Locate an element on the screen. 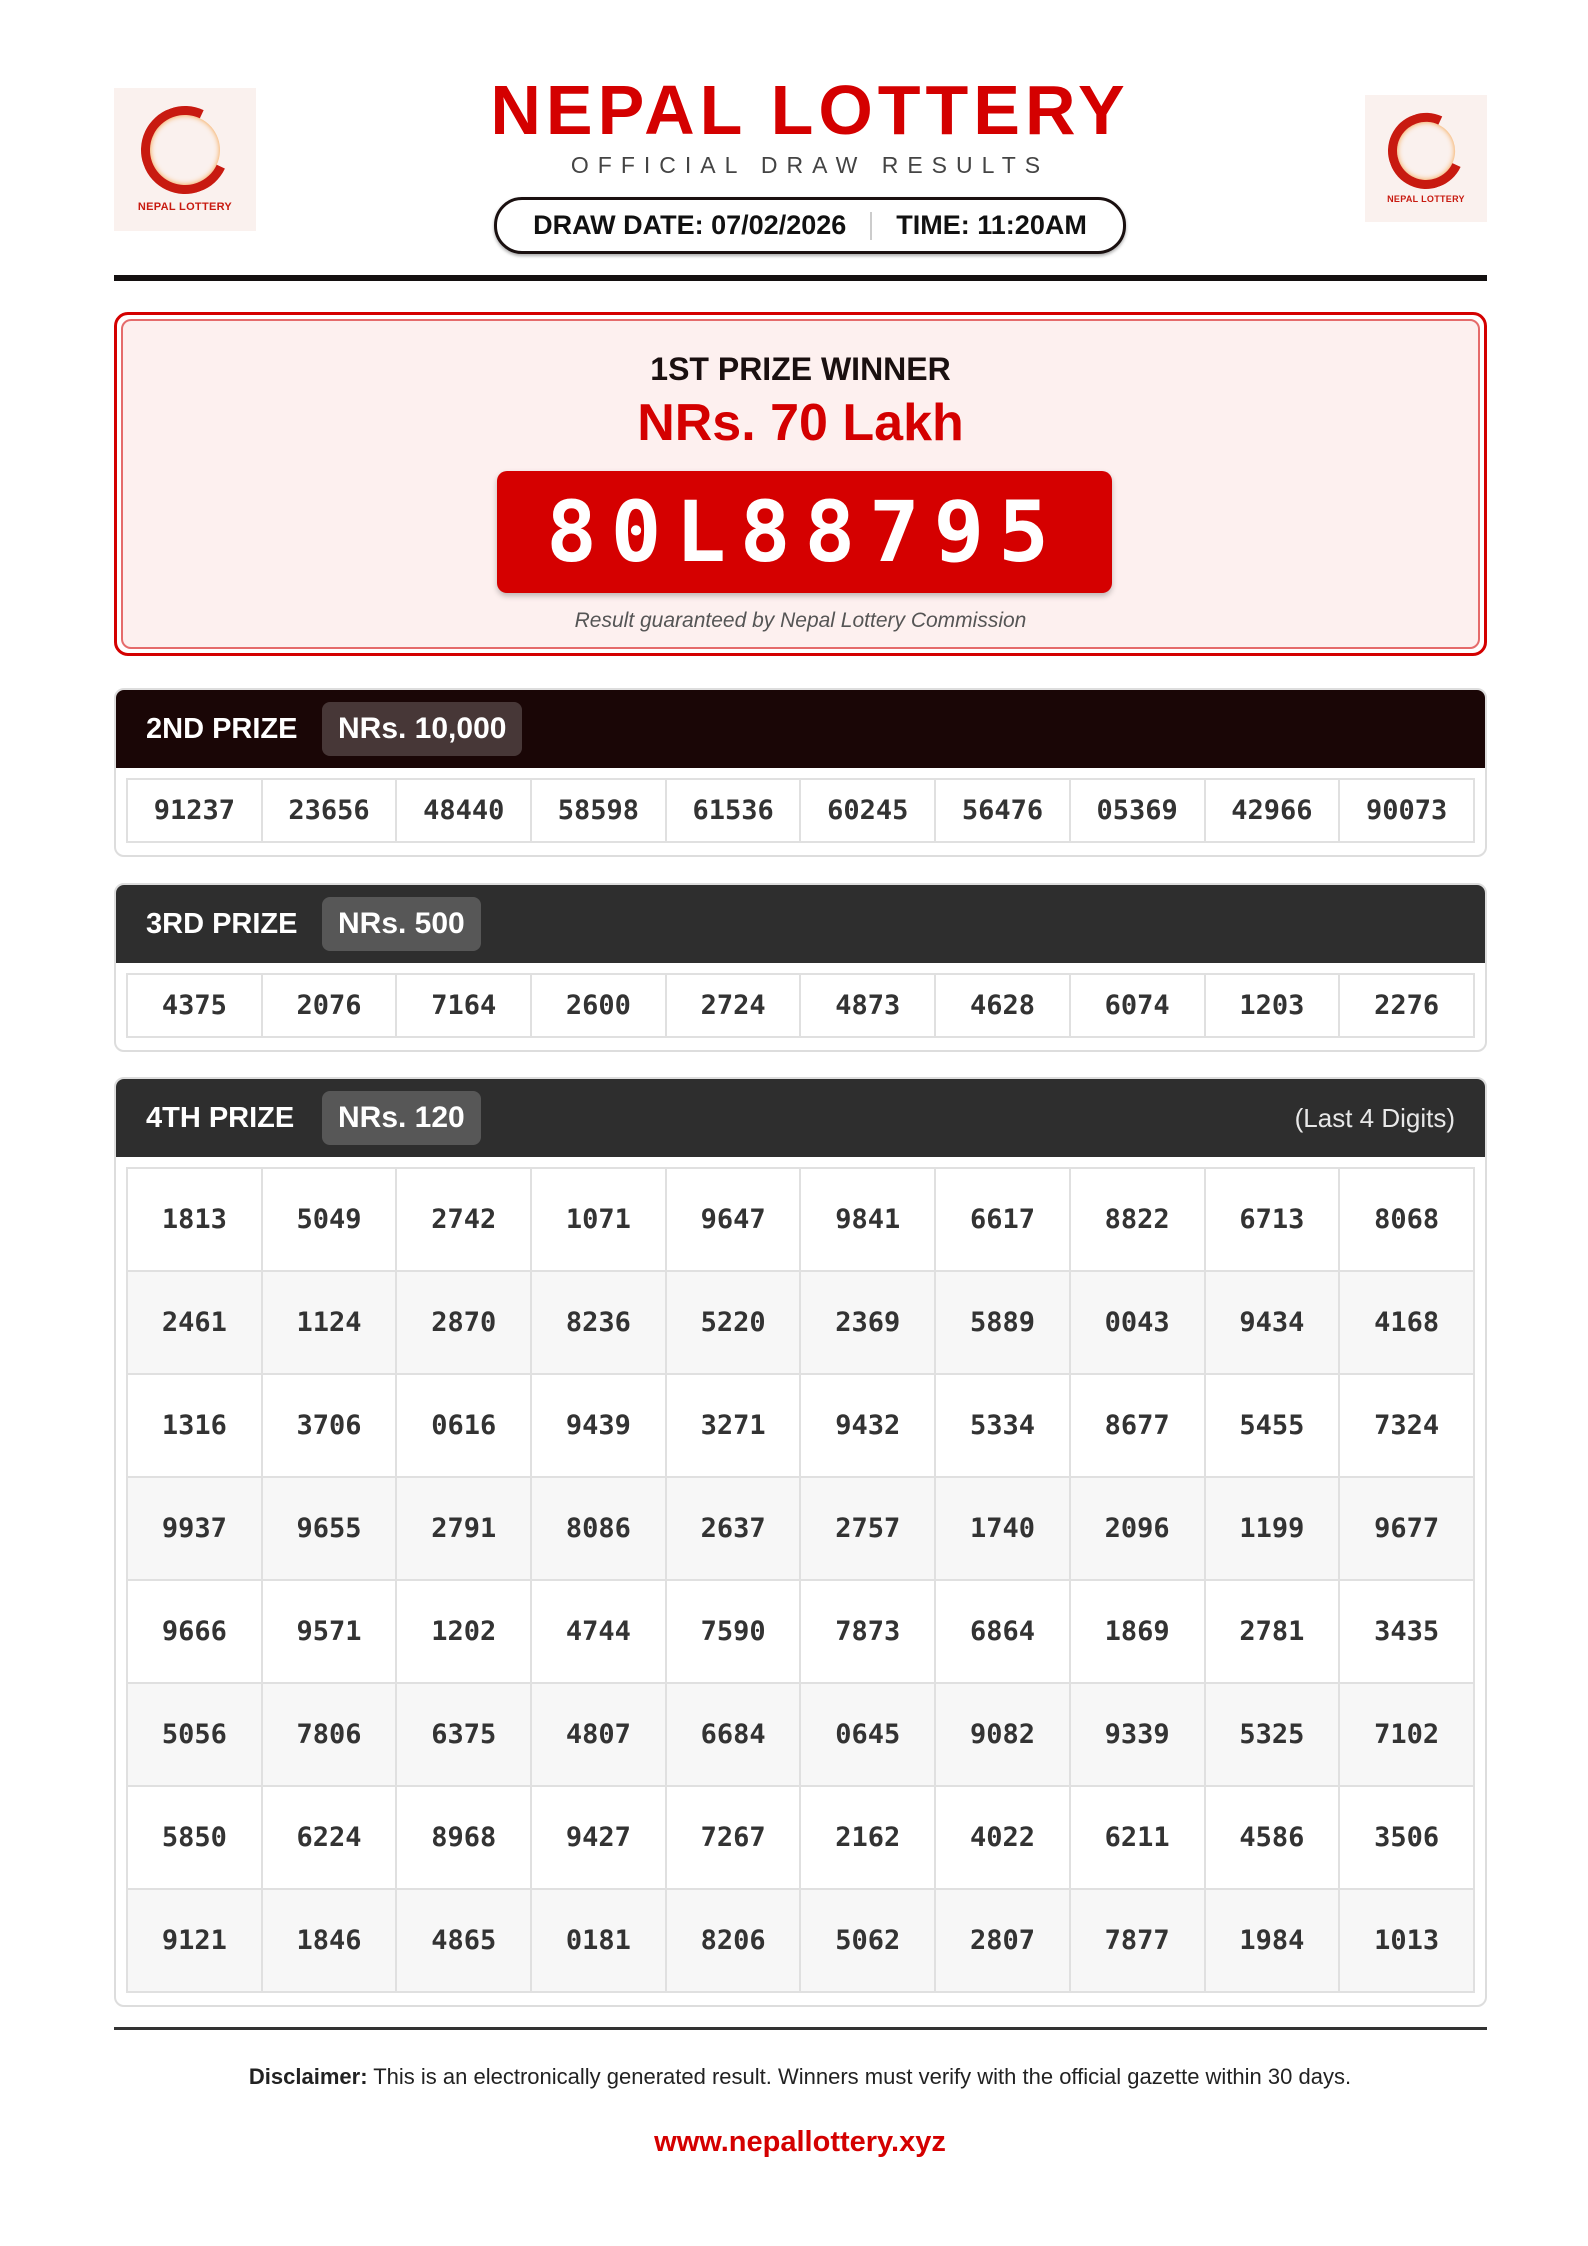  winning-number: 42966 is located at coordinates (1272, 810).